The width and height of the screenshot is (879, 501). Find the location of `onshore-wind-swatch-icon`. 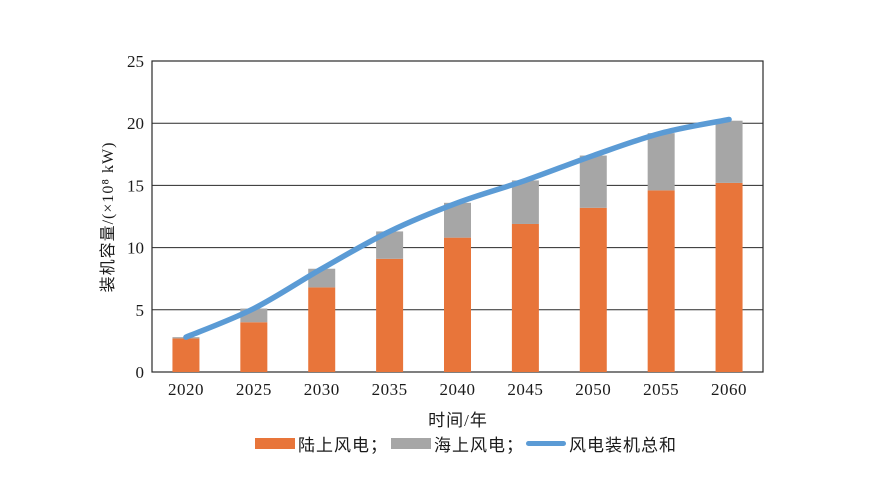

onshore-wind-swatch-icon is located at coordinates (275, 443).